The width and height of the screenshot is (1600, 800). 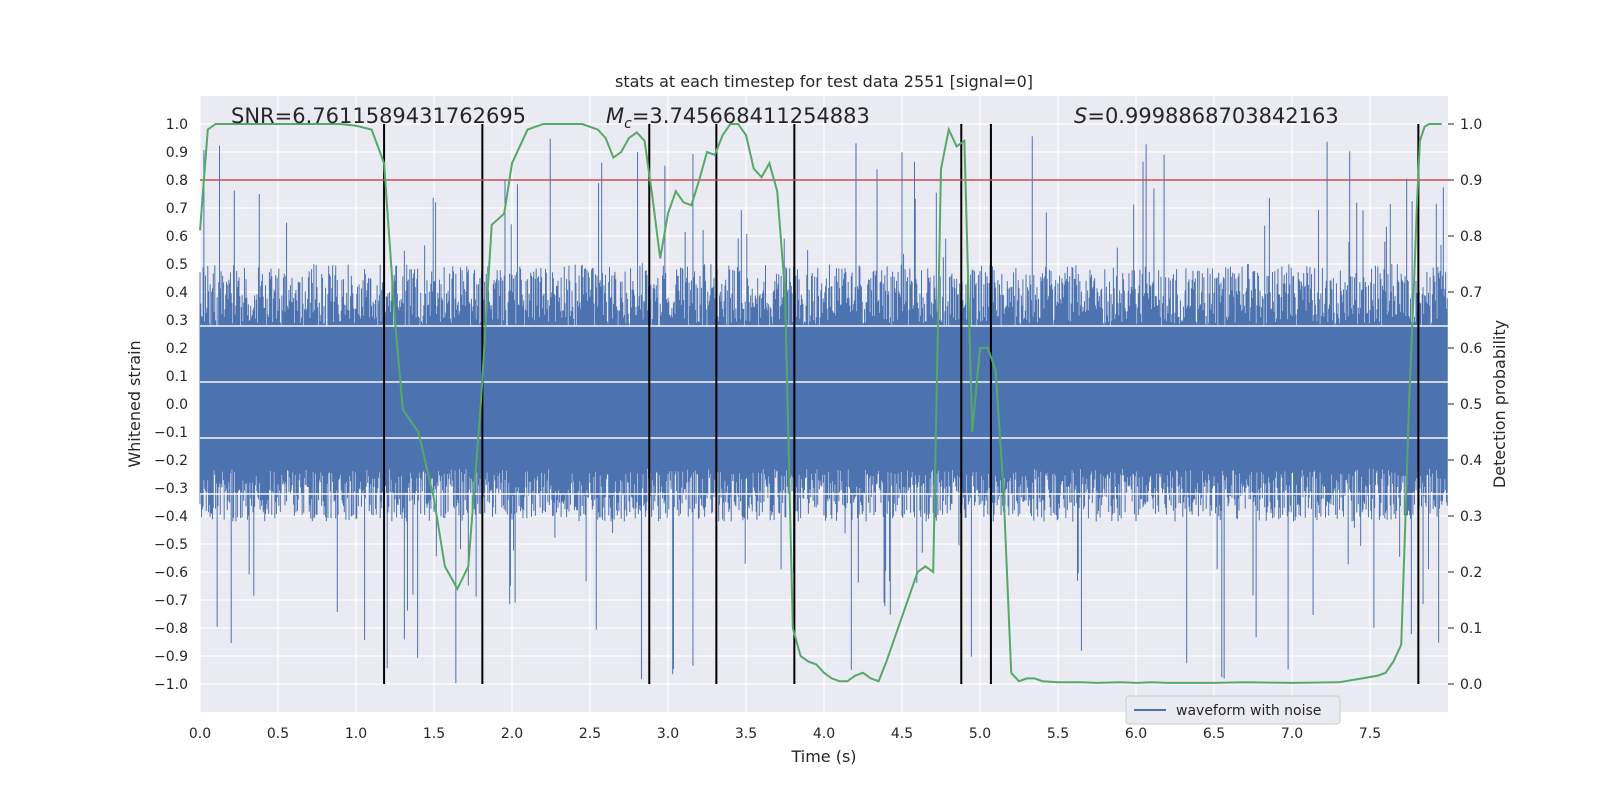 I want to click on x-tick-label: 2.5, so click(x=590, y=734).